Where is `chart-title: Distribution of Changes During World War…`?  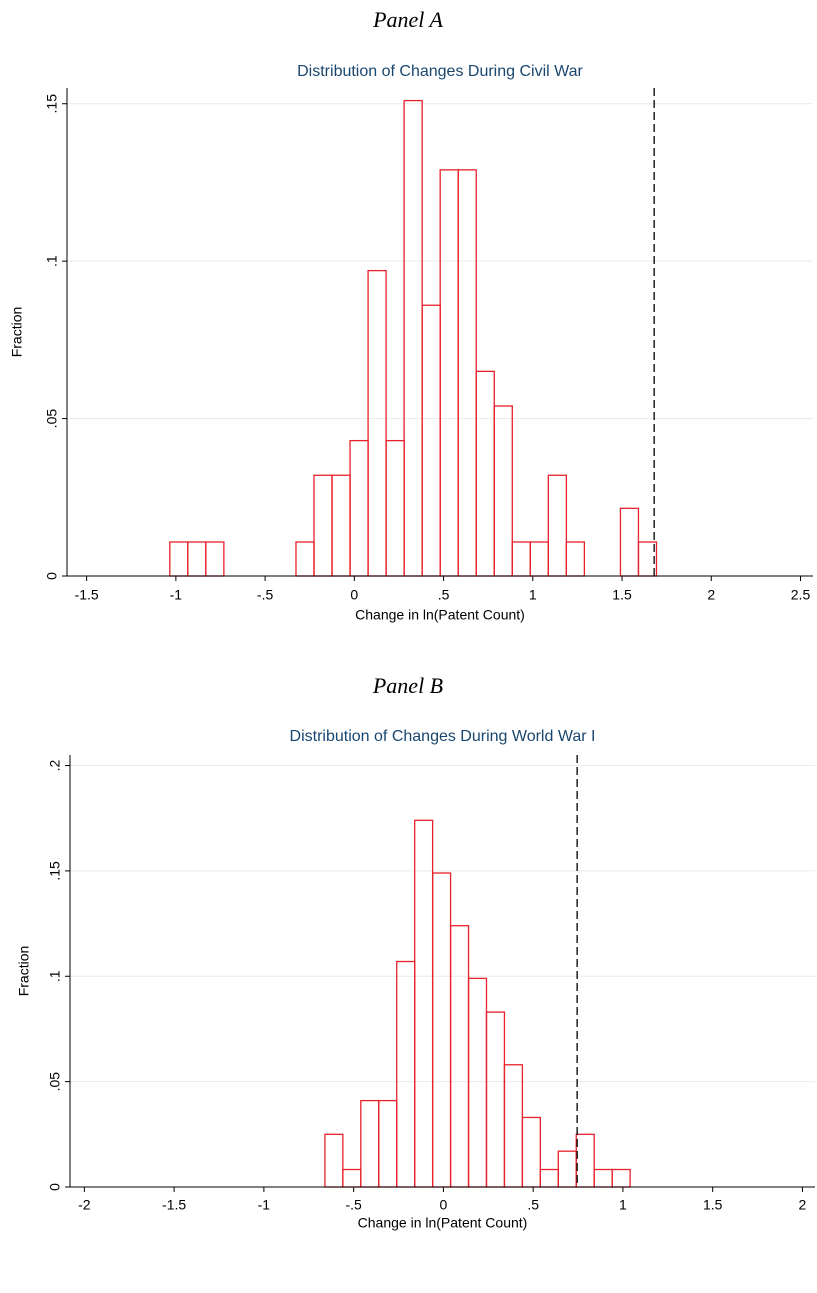
chart-title: Distribution of Changes During World War… is located at coordinates (443, 736).